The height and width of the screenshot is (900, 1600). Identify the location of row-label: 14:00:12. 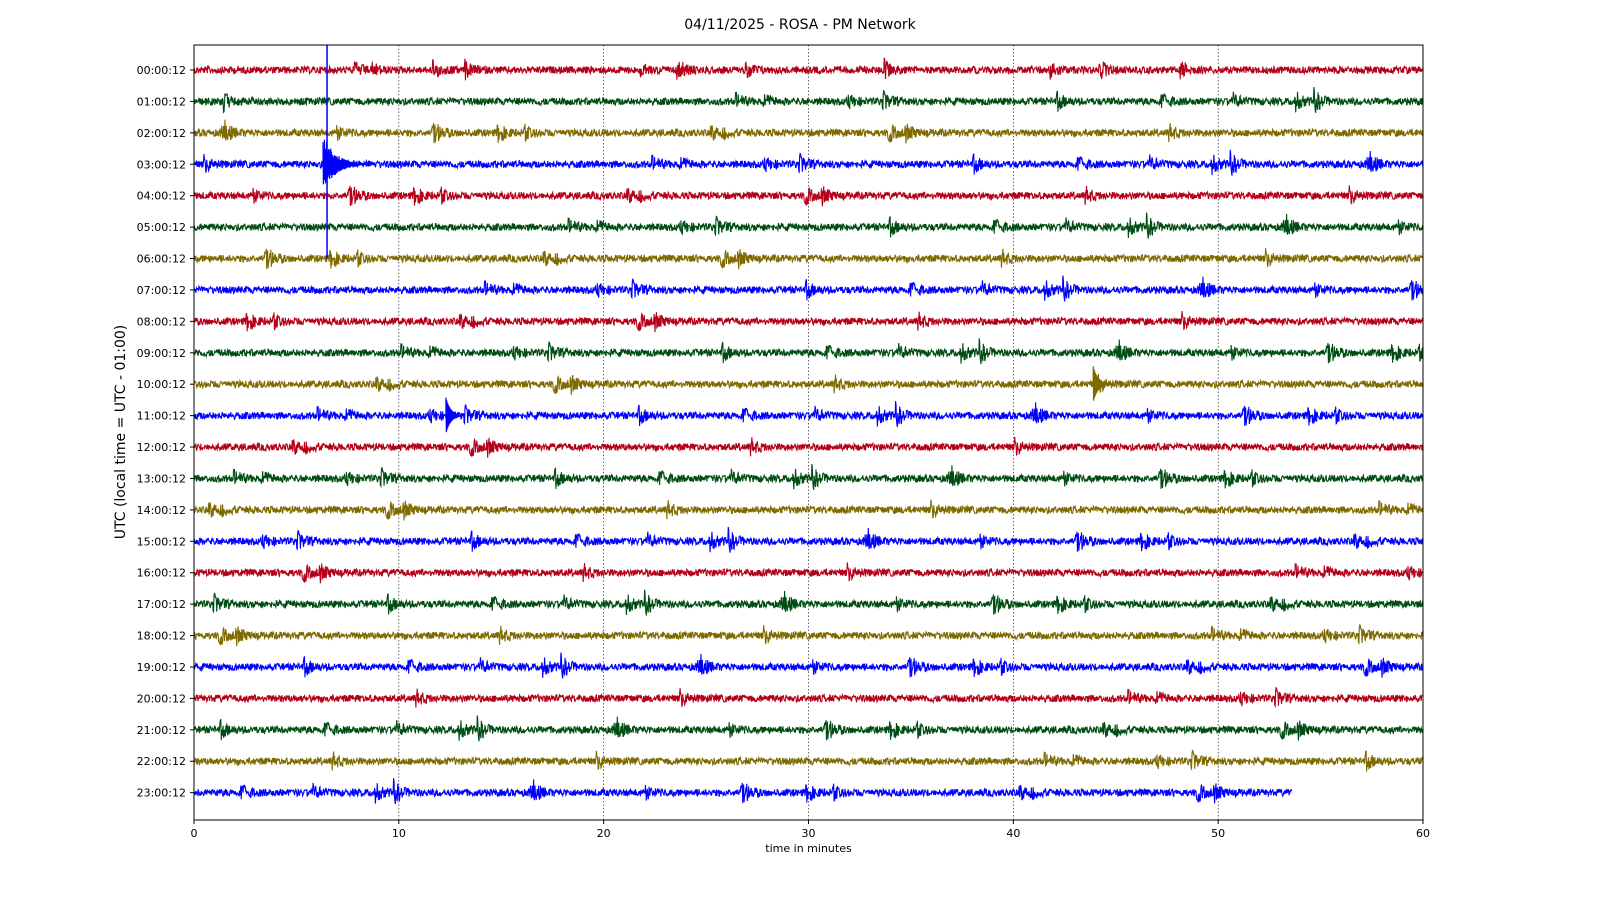
(161, 510).